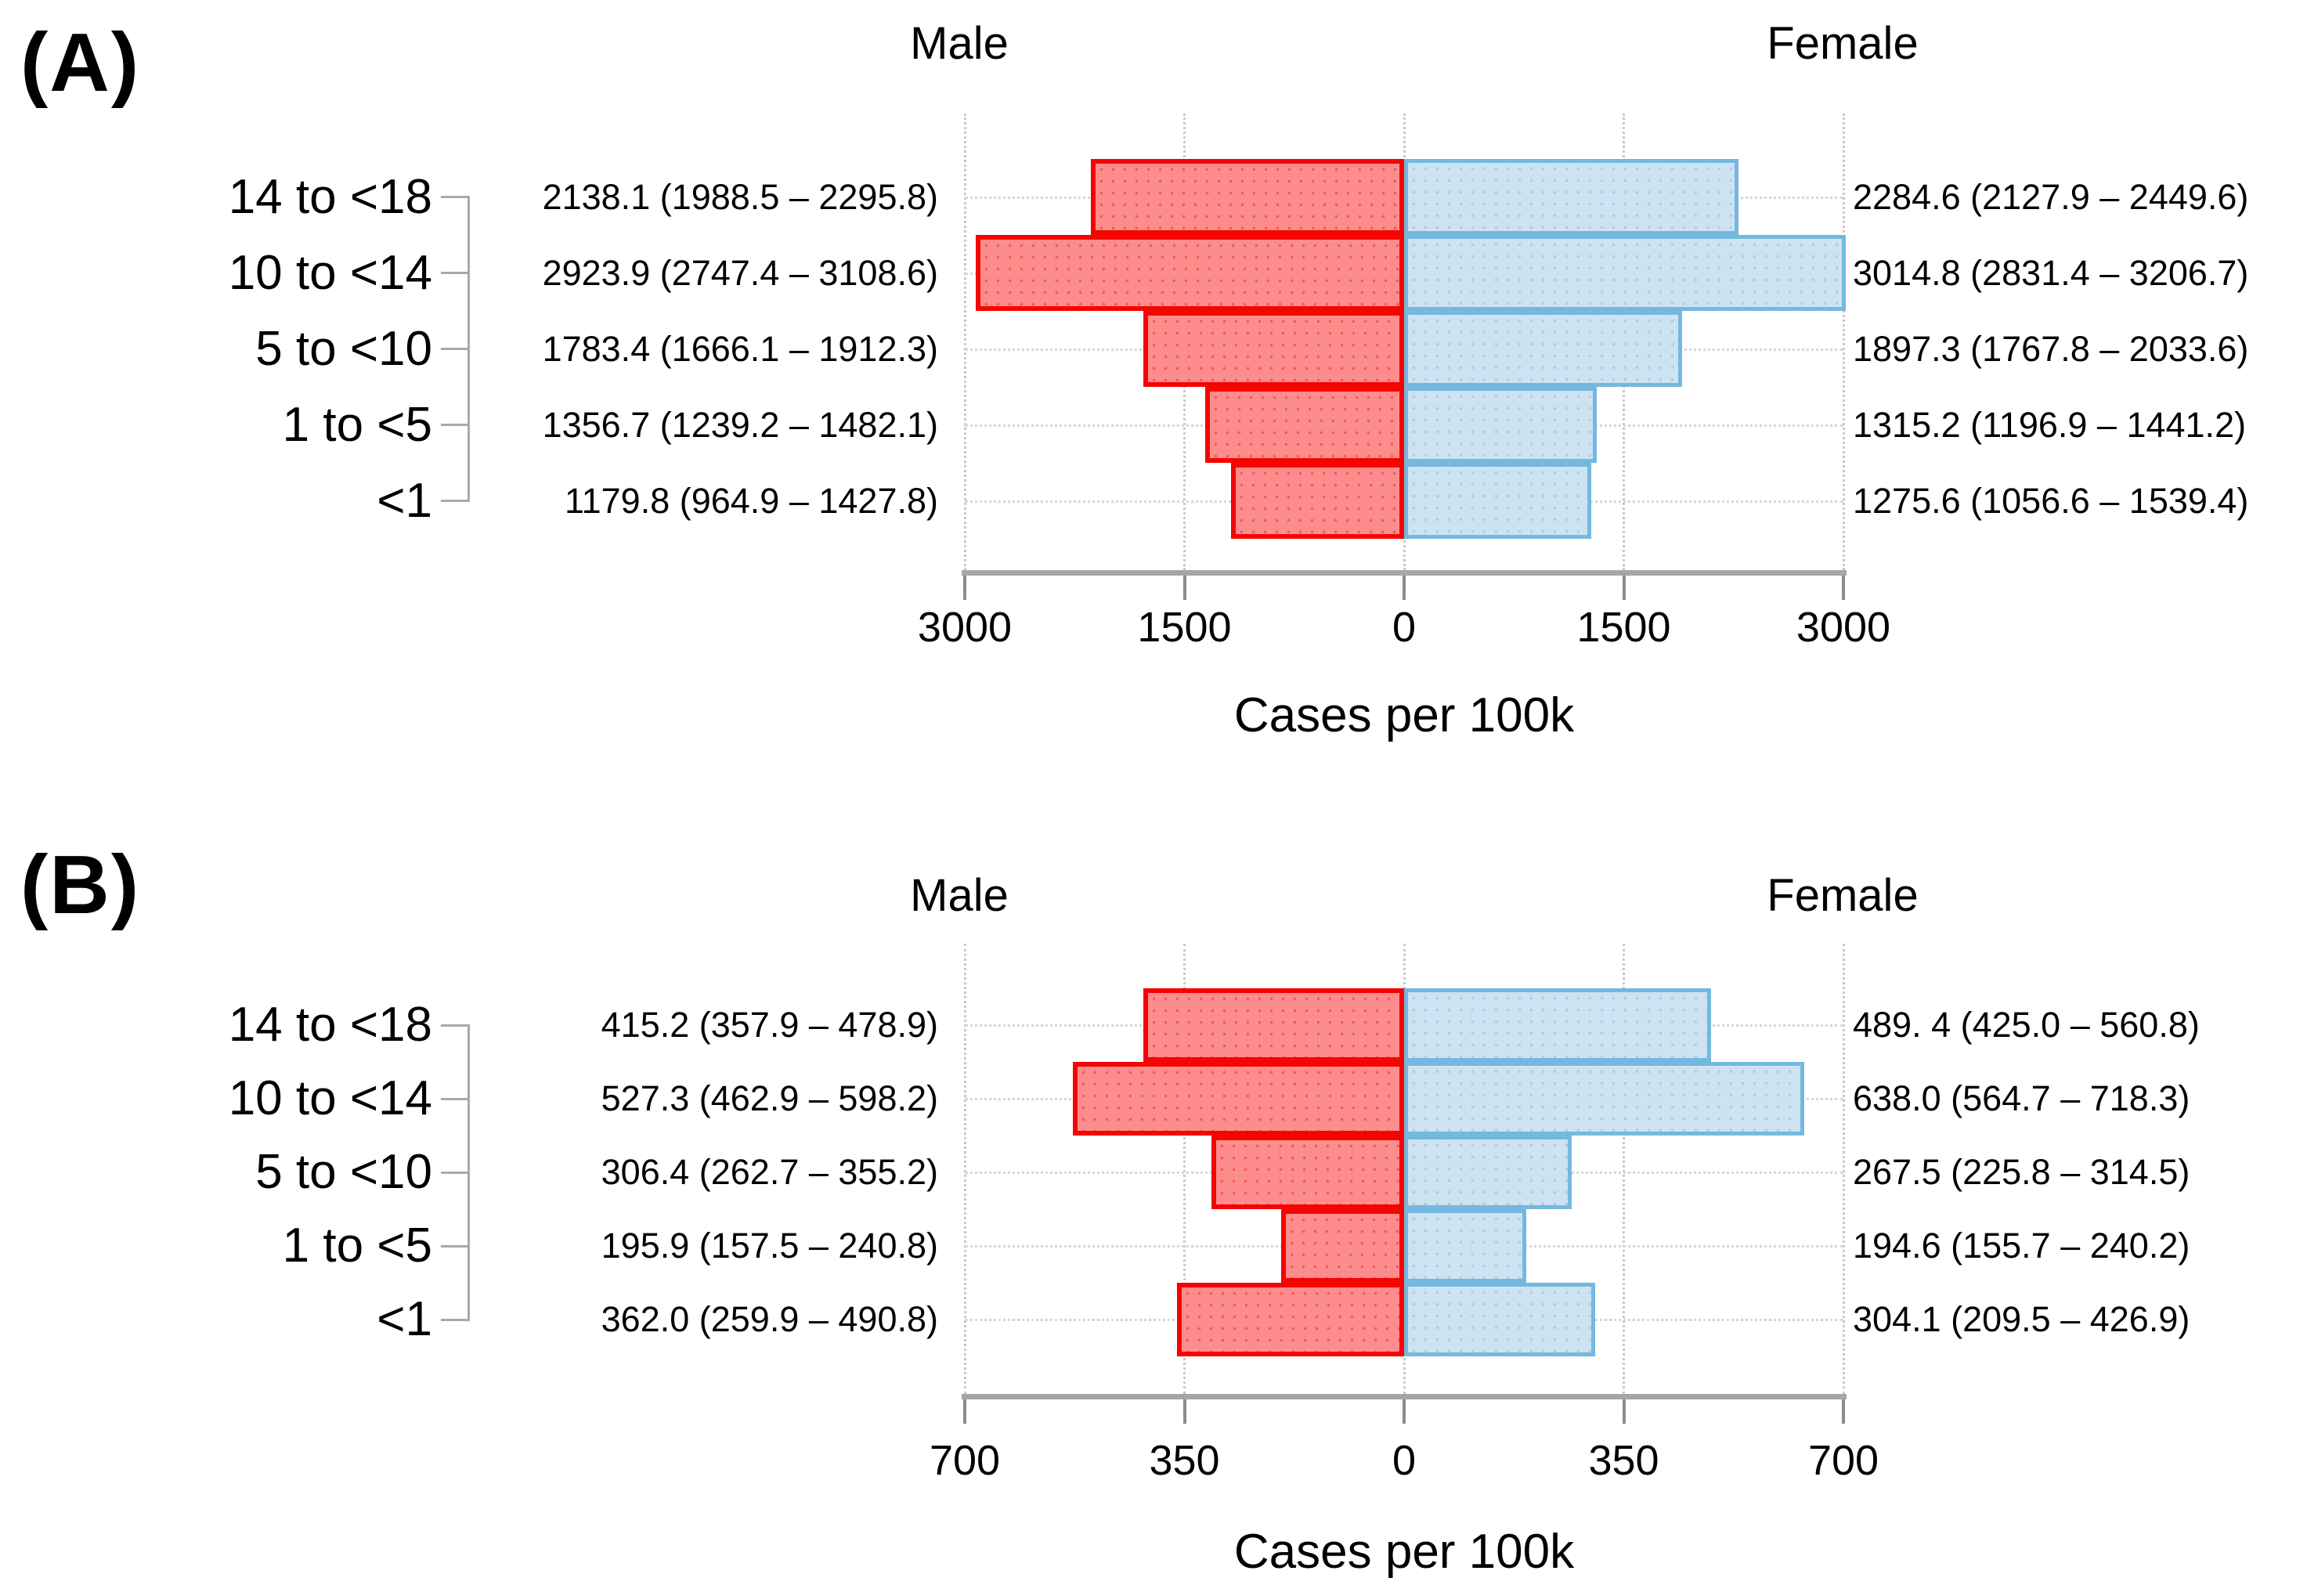 Image resolution: width=2307 pixels, height=1596 pixels. Describe the element at coordinates (2022, 1172) in the screenshot. I see `female-value-label: 267.5 (225.8 – 314.5)` at that location.